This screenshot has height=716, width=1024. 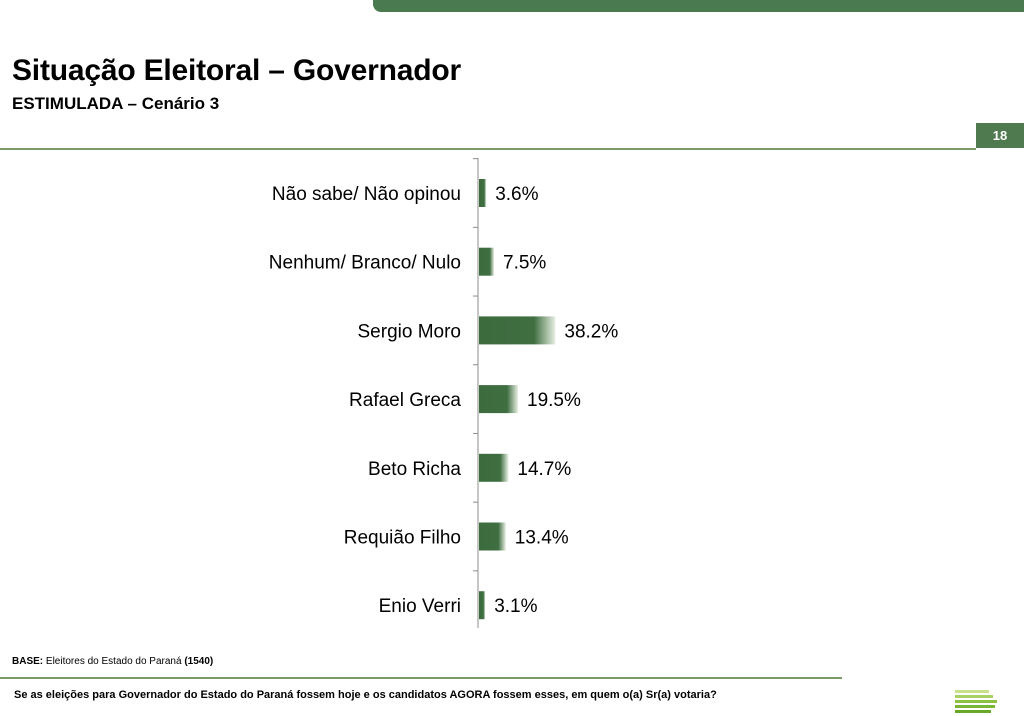 I want to click on header-divider, so click(x=488, y=149).